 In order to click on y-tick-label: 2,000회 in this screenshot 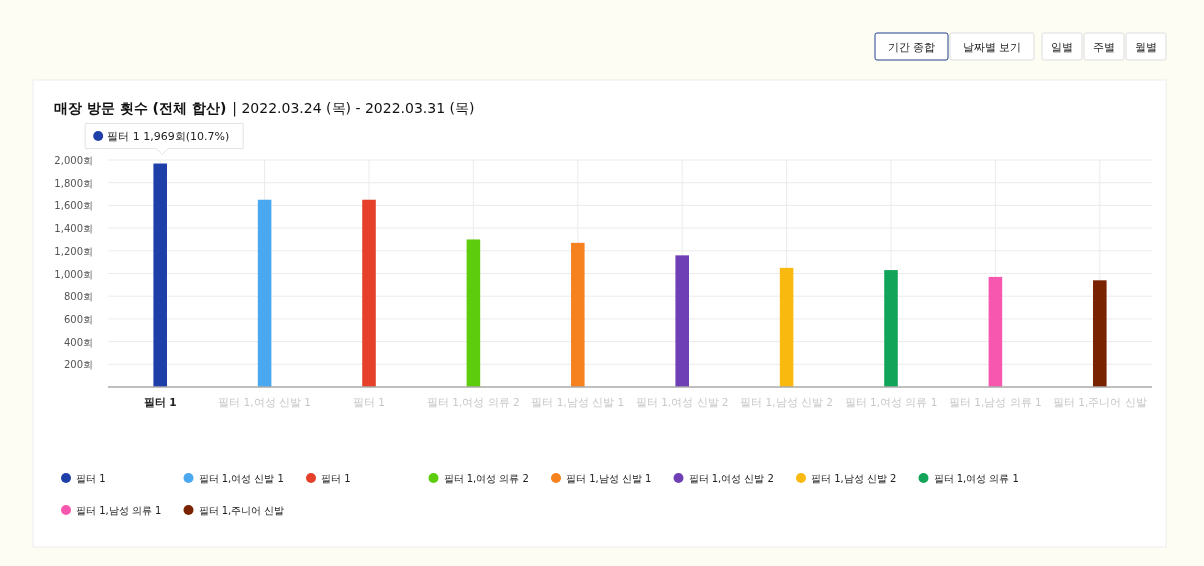, I will do `click(73, 160)`.